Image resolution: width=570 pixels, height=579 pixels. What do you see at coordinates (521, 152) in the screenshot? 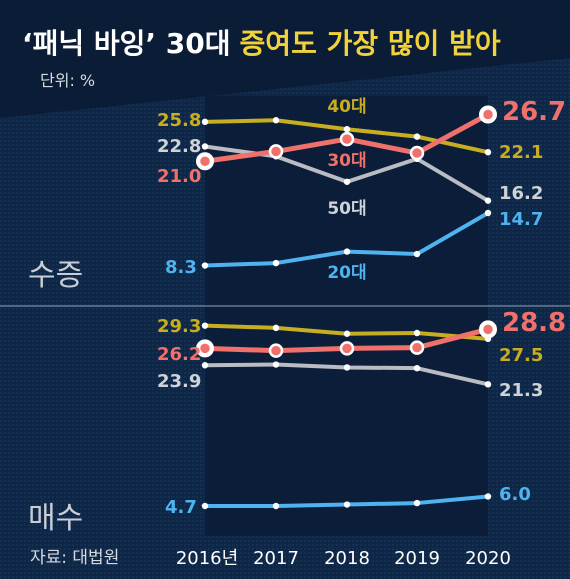
I see `end-value-s40: 22.1` at bounding box center [521, 152].